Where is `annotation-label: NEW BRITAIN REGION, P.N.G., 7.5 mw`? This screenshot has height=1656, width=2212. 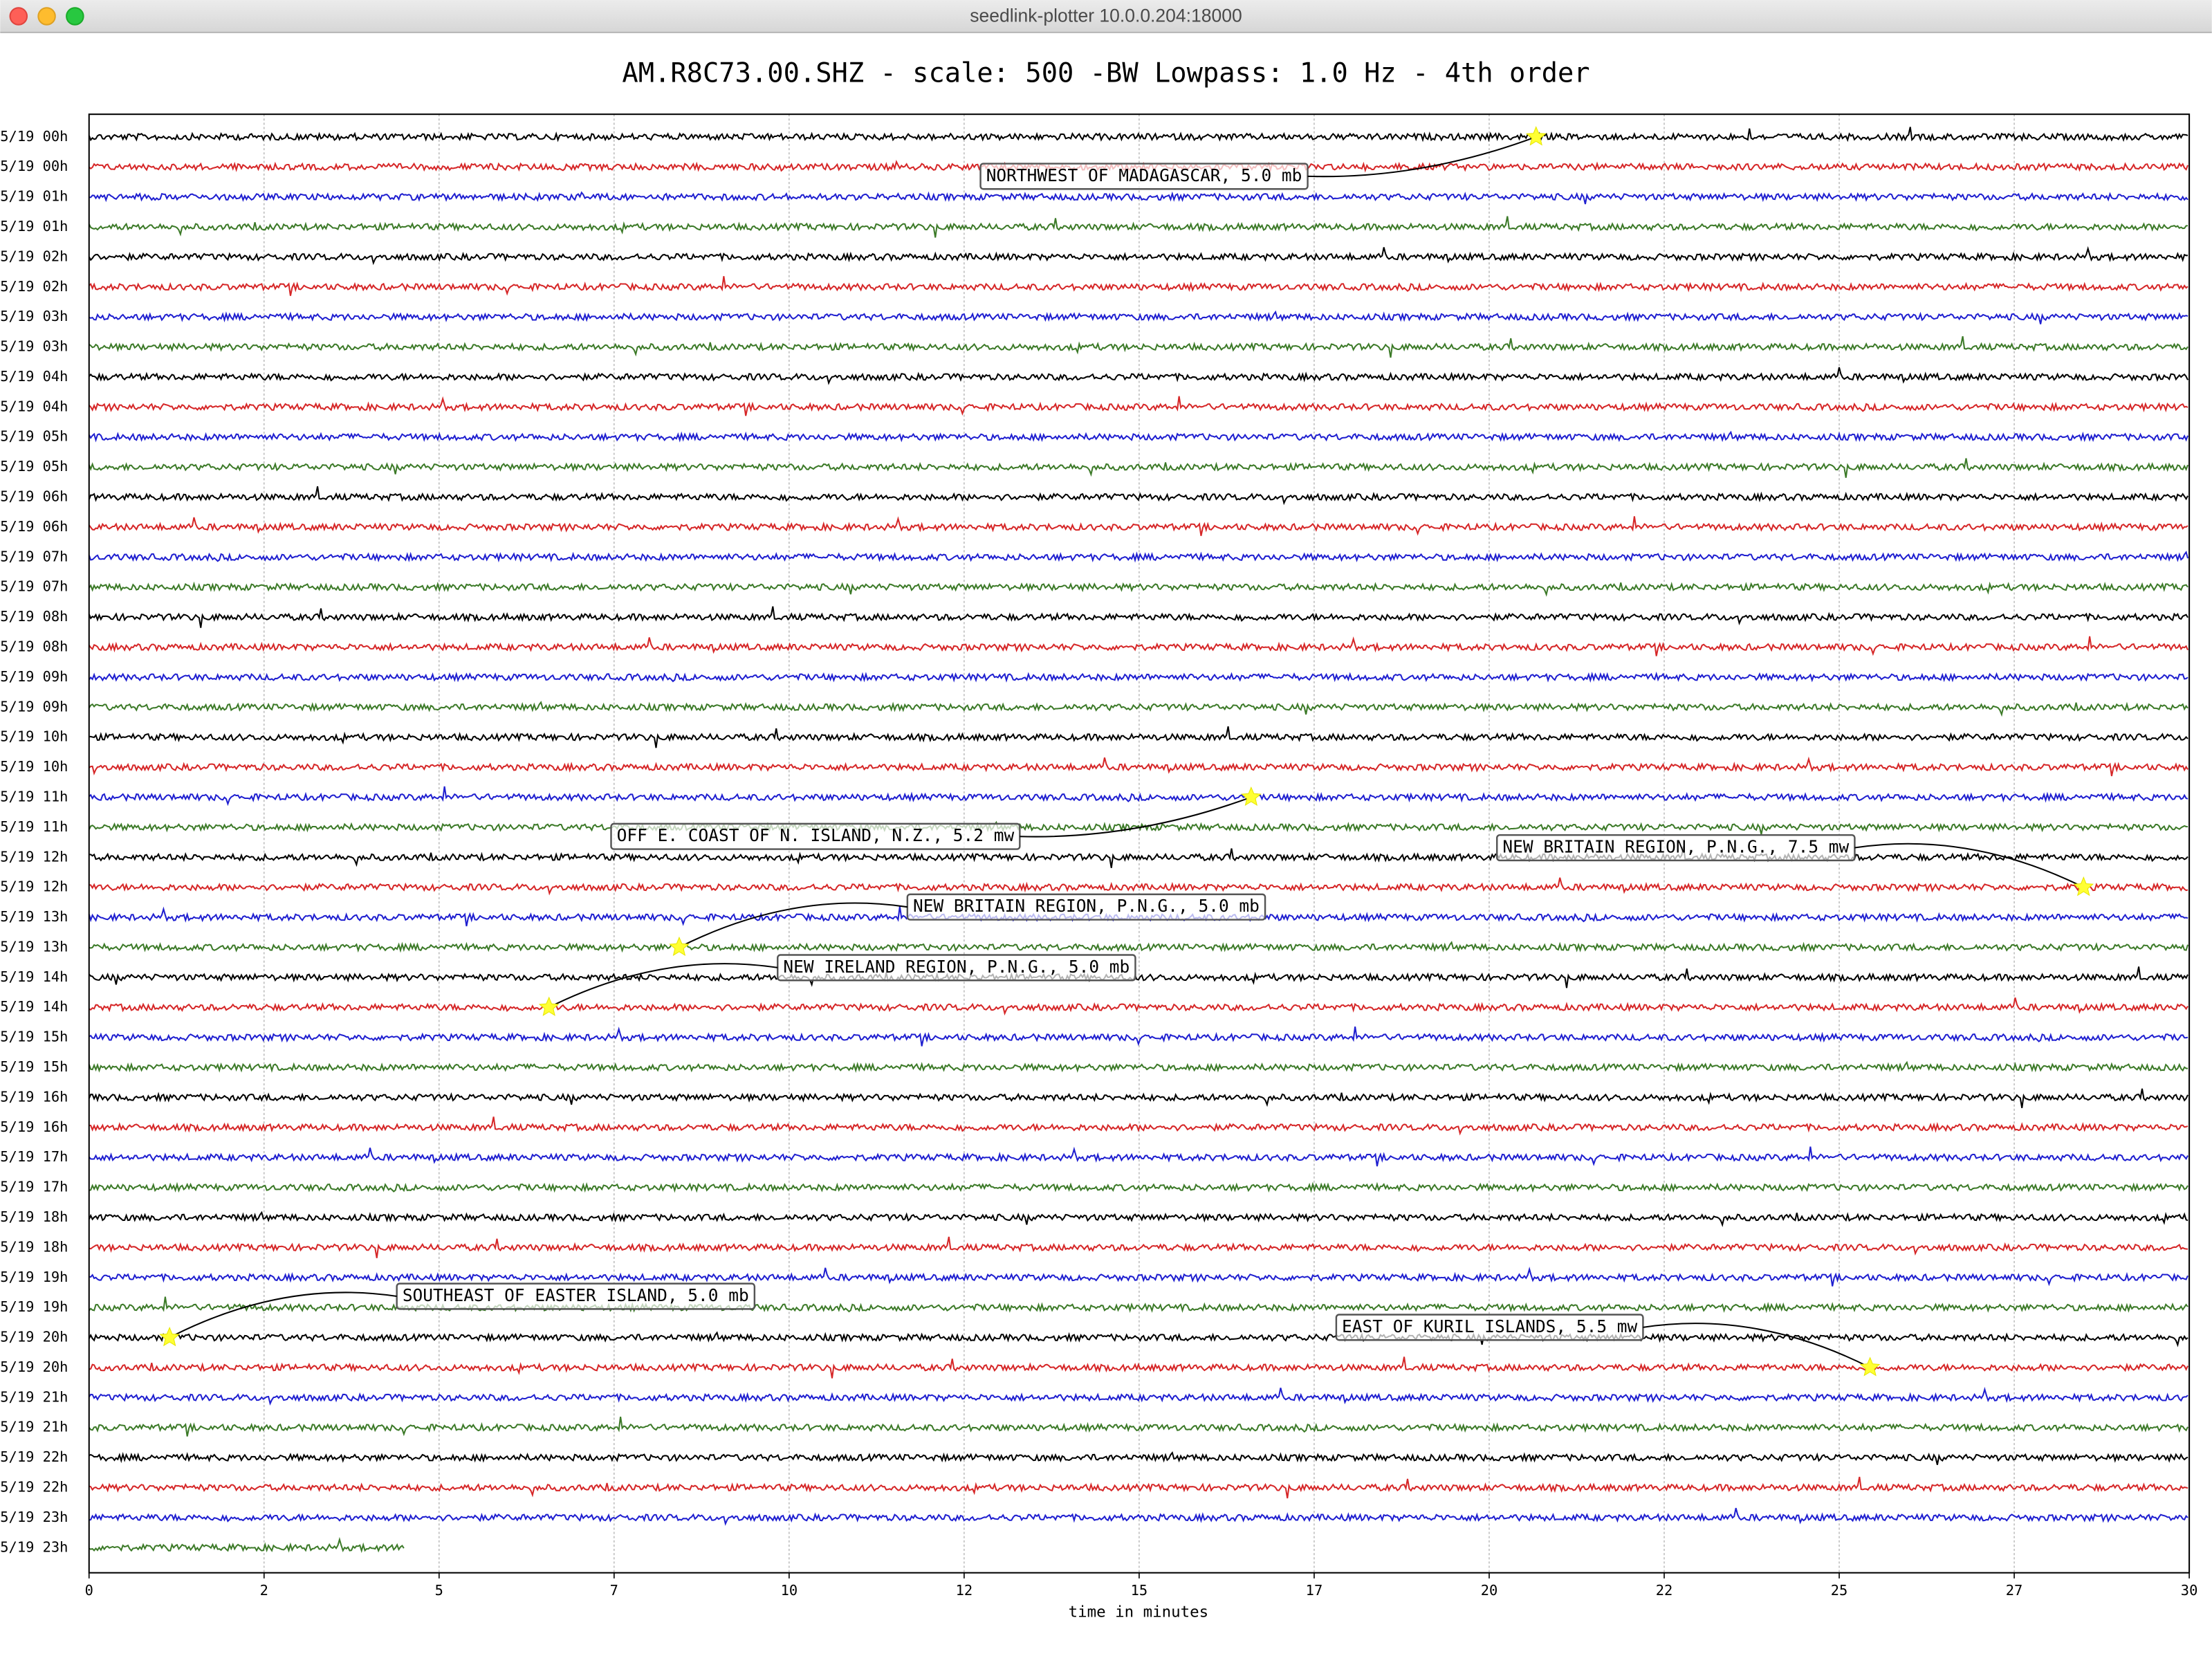 annotation-label: NEW BRITAIN REGION, P.N.G., 7.5 mw is located at coordinates (1676, 847).